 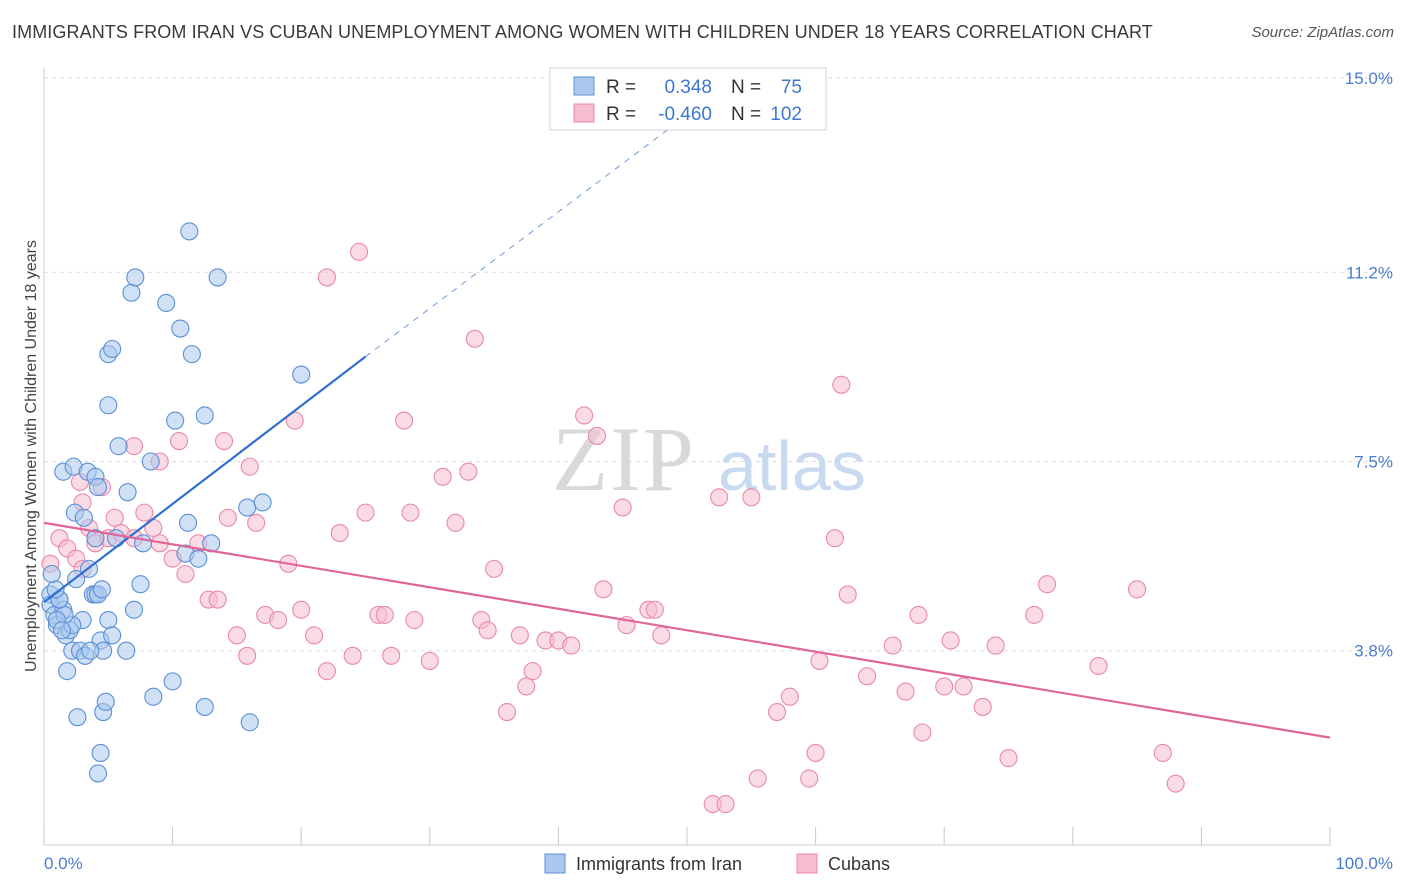 What do you see at coordinates (205, 479) in the screenshot?
I see `iran-trend-line` at bounding box center [205, 479].